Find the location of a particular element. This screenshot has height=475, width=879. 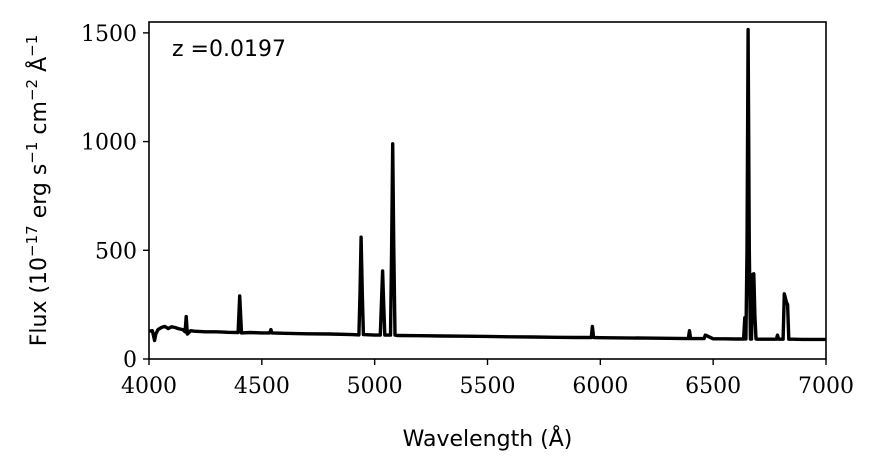

y-tick-label: 500 is located at coordinates (116, 251).